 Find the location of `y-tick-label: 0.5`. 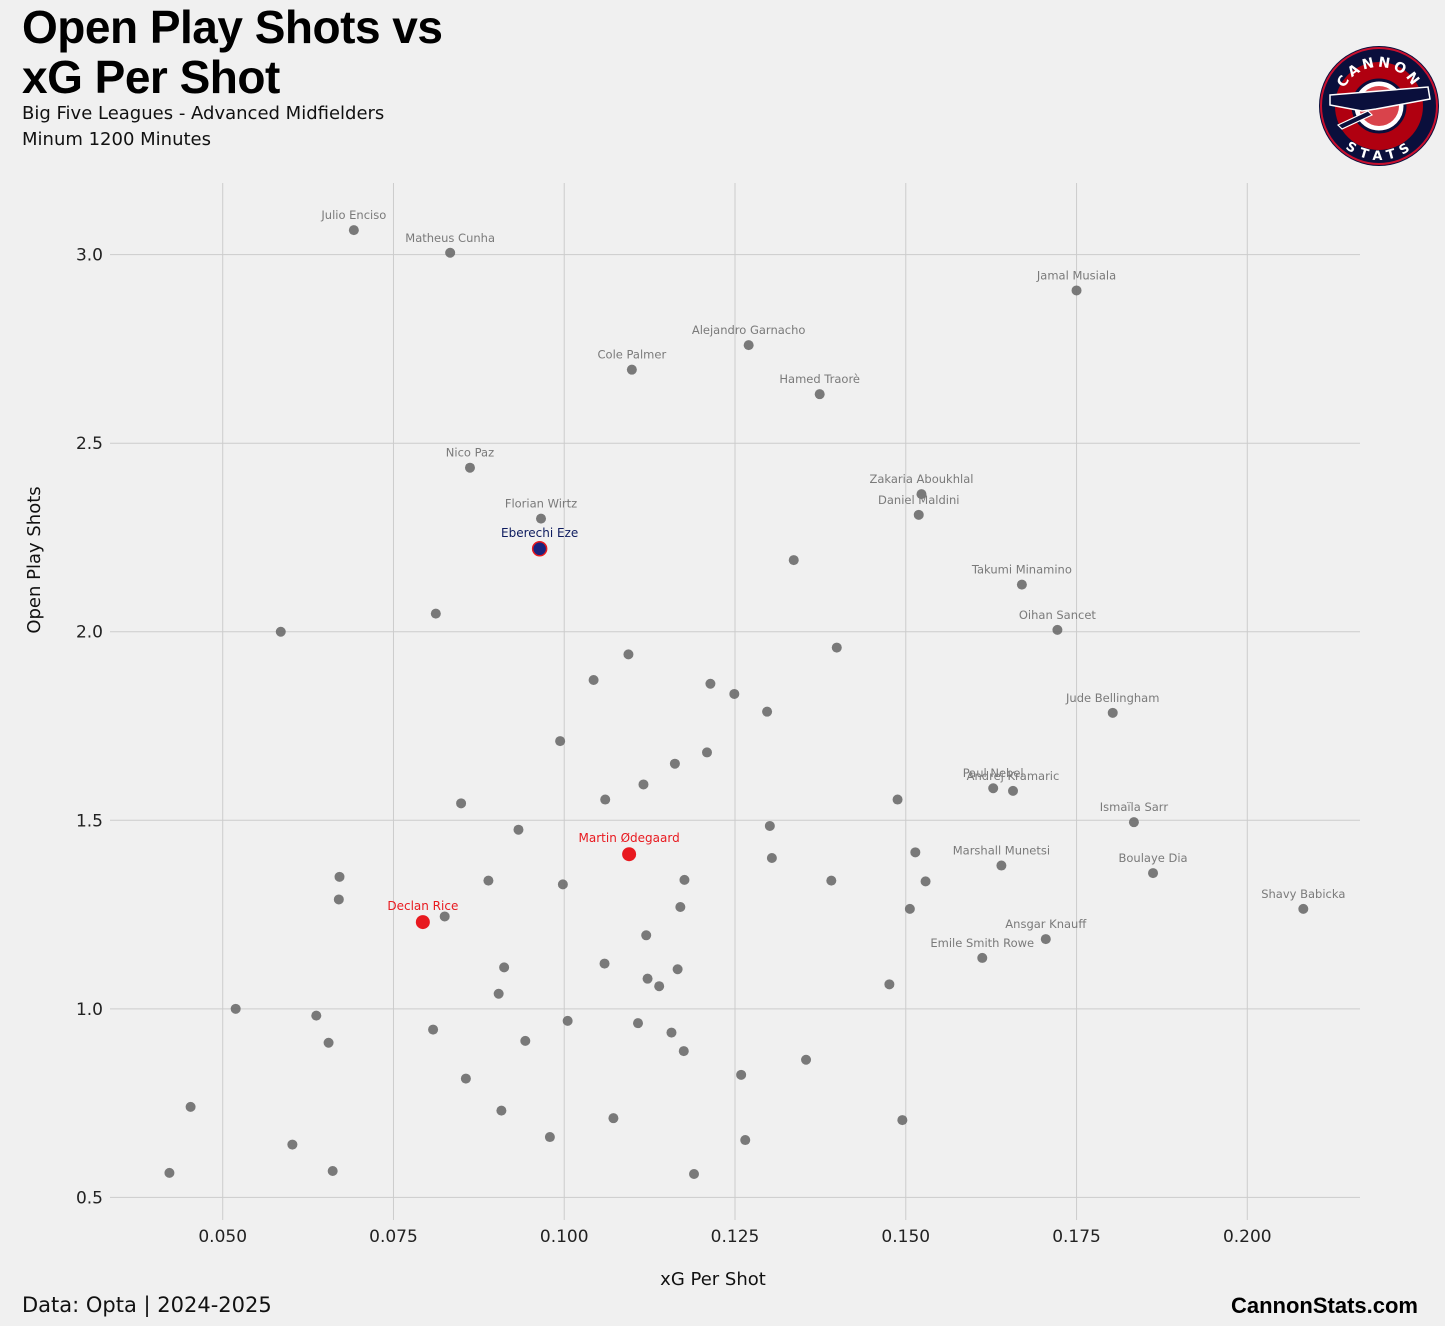

y-tick-label: 0.5 is located at coordinates (89, 1198).